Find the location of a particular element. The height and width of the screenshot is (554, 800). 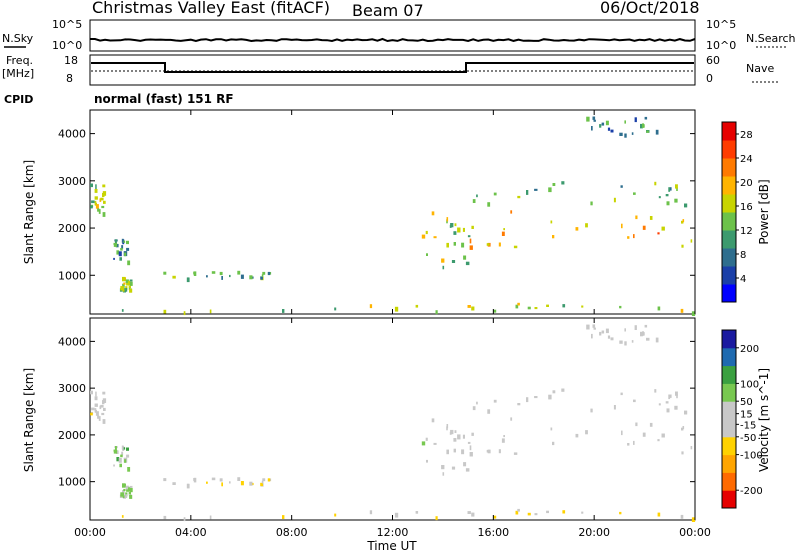

noise-tick-bottom-right: 10^0 is located at coordinates (721, 45).